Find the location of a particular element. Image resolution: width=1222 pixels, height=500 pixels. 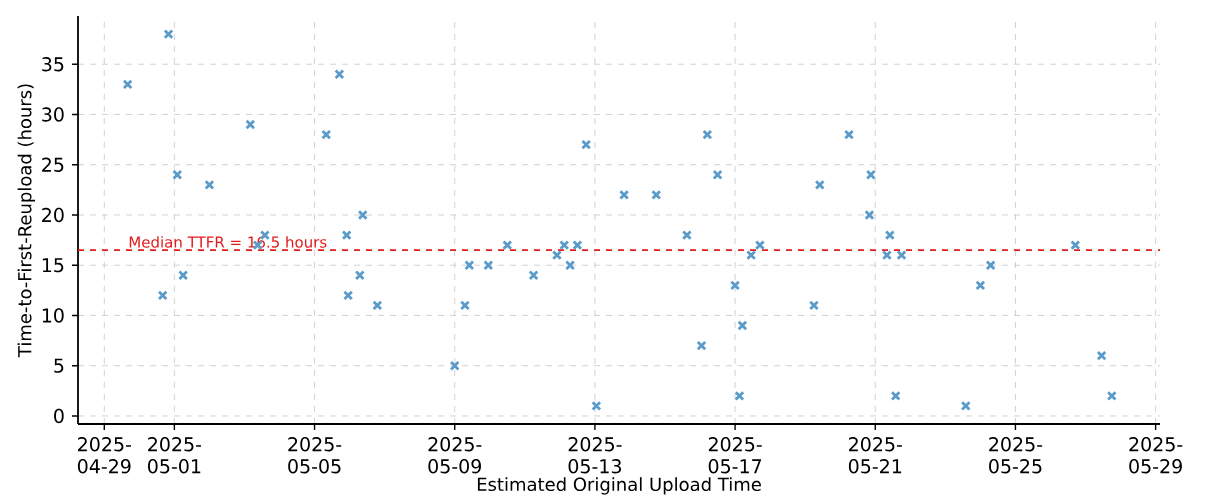

y-tick-label: 0 is located at coordinates (59, 416).